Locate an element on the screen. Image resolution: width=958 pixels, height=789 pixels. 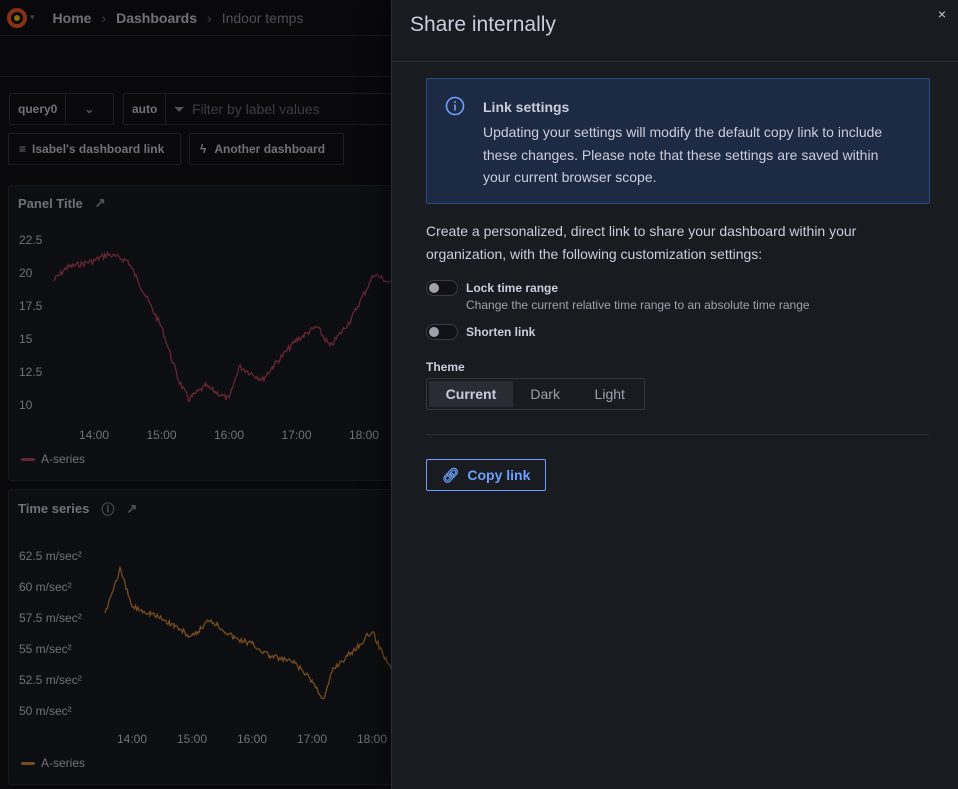
y-tick-label: 52.5 m/sec² is located at coordinates (50, 680).